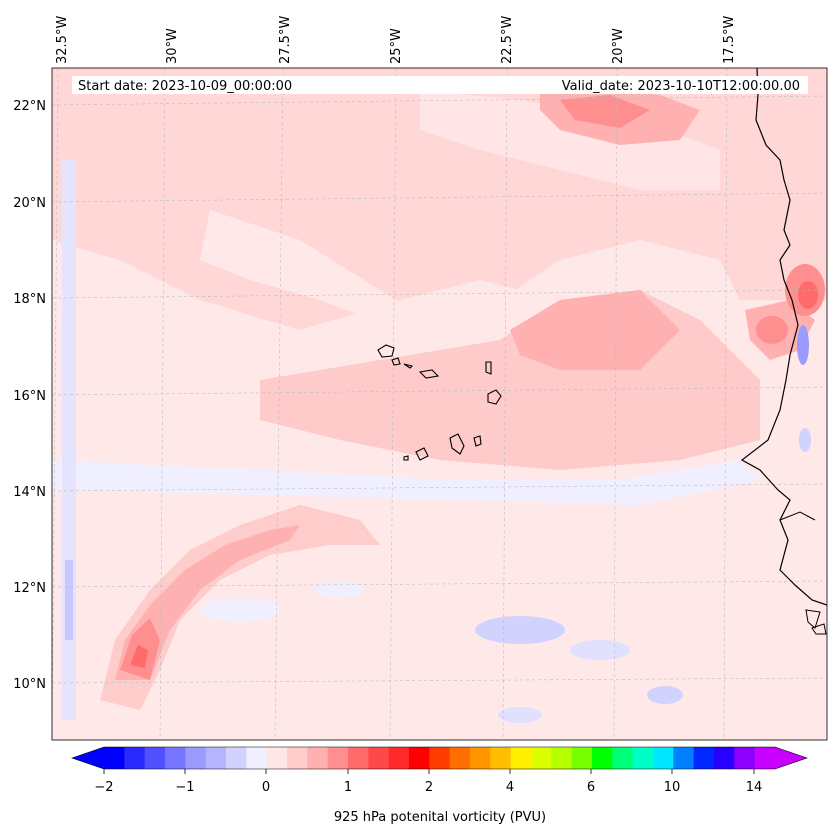 Image resolution: width=837 pixels, height=836 pixels. I want to click on colorbar-tick-label: 4, so click(510, 787).